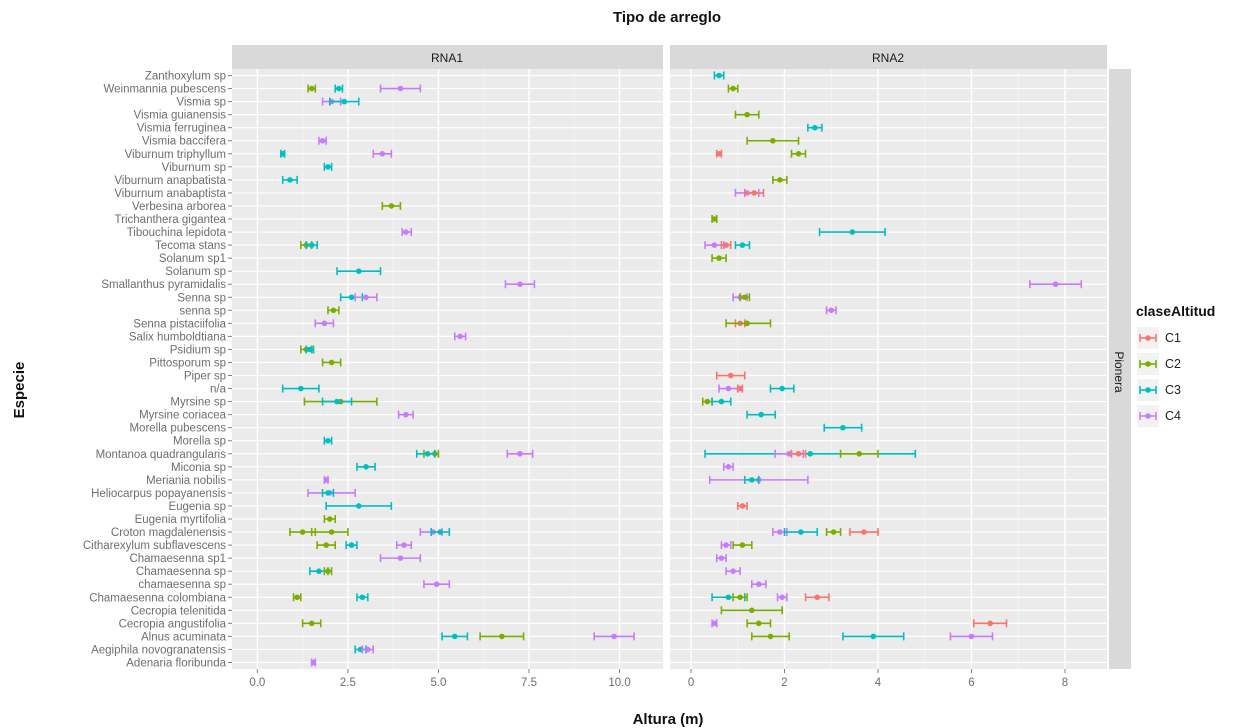  What do you see at coordinates (184, 142) in the screenshot?
I see `y-tick-label: Vismia baccifera` at bounding box center [184, 142].